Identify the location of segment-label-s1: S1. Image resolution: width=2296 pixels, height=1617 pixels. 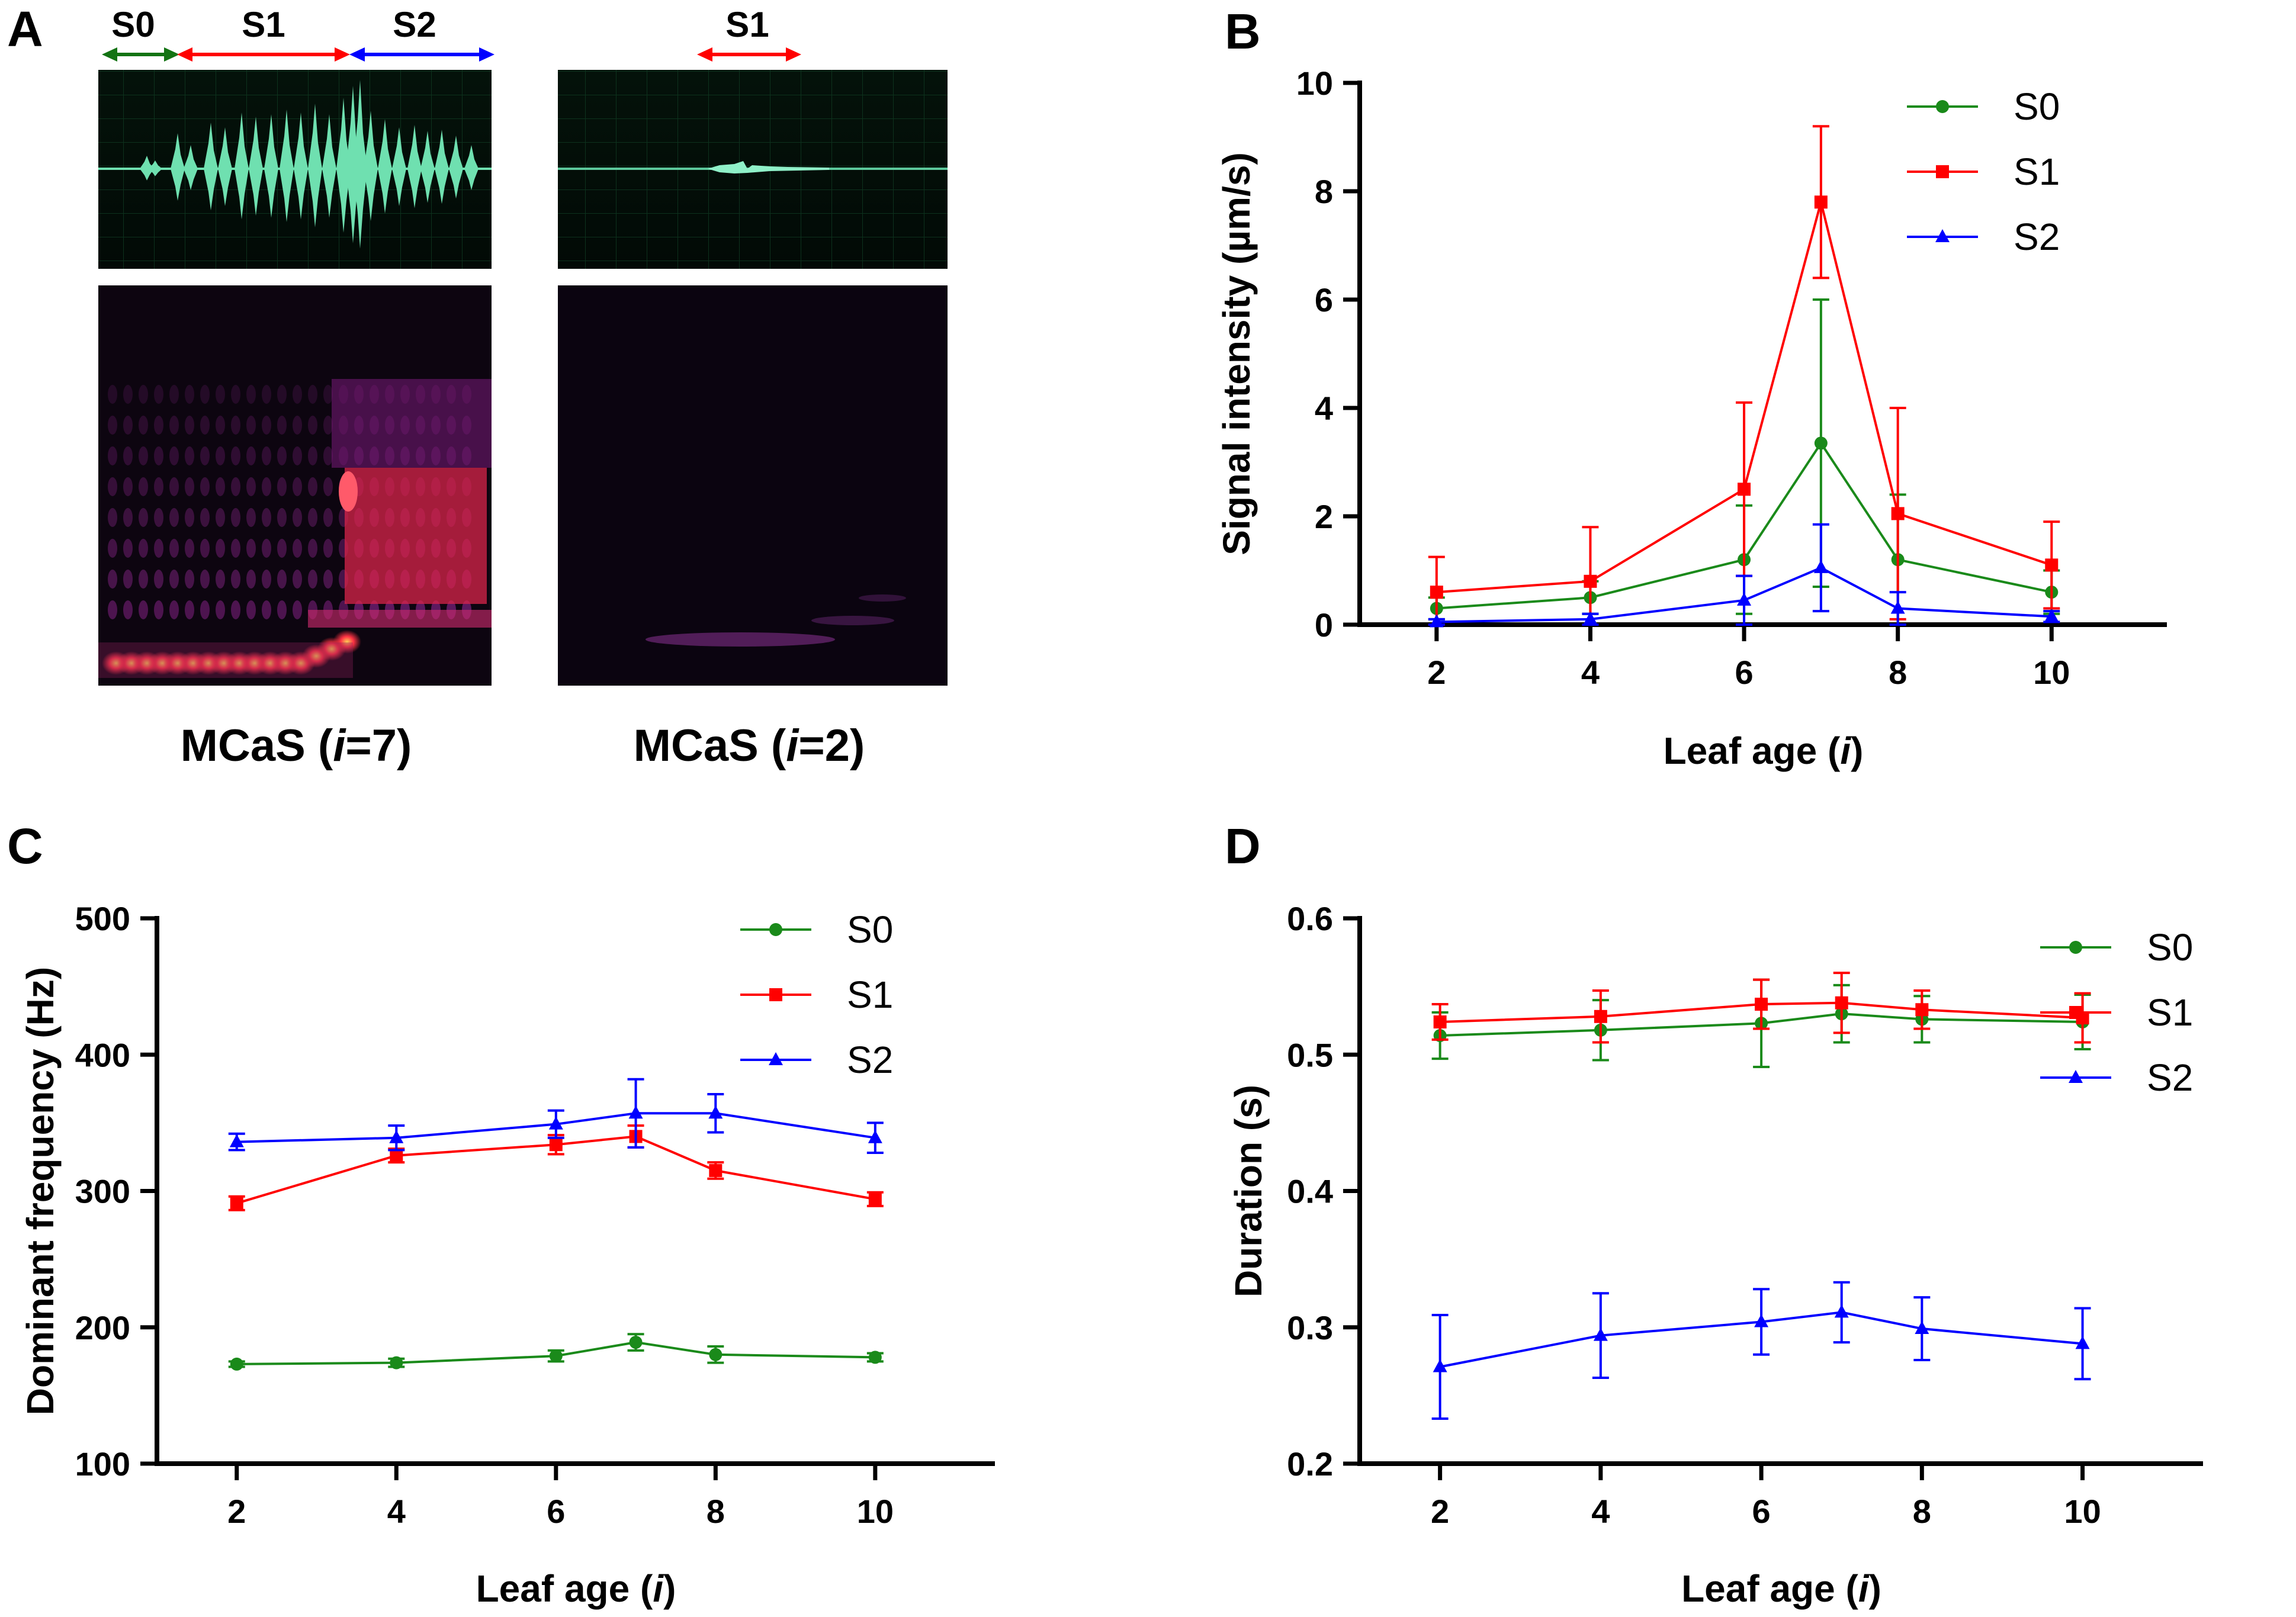
(264, 24).